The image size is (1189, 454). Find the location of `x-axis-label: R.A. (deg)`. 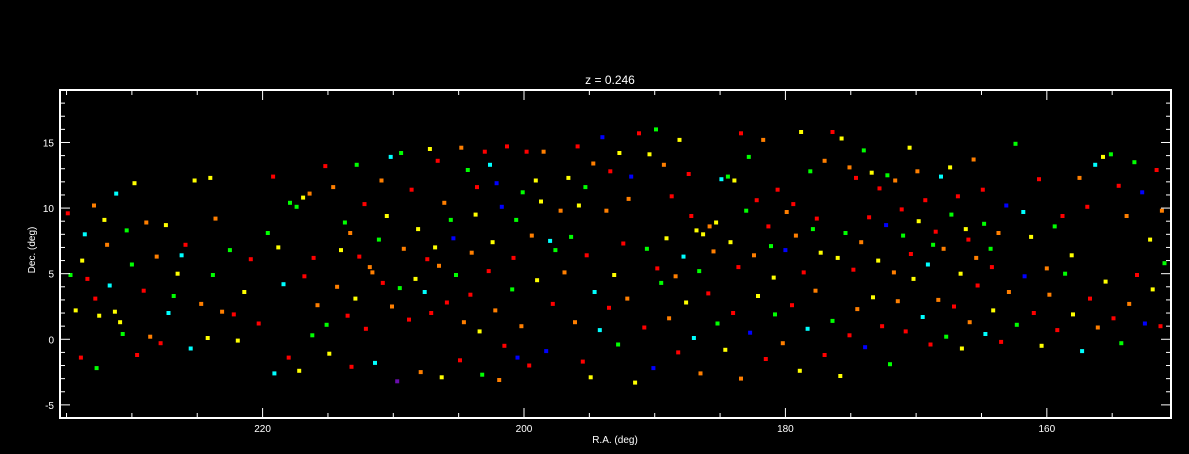

x-axis-label: R.A. (deg) is located at coordinates (615, 440).